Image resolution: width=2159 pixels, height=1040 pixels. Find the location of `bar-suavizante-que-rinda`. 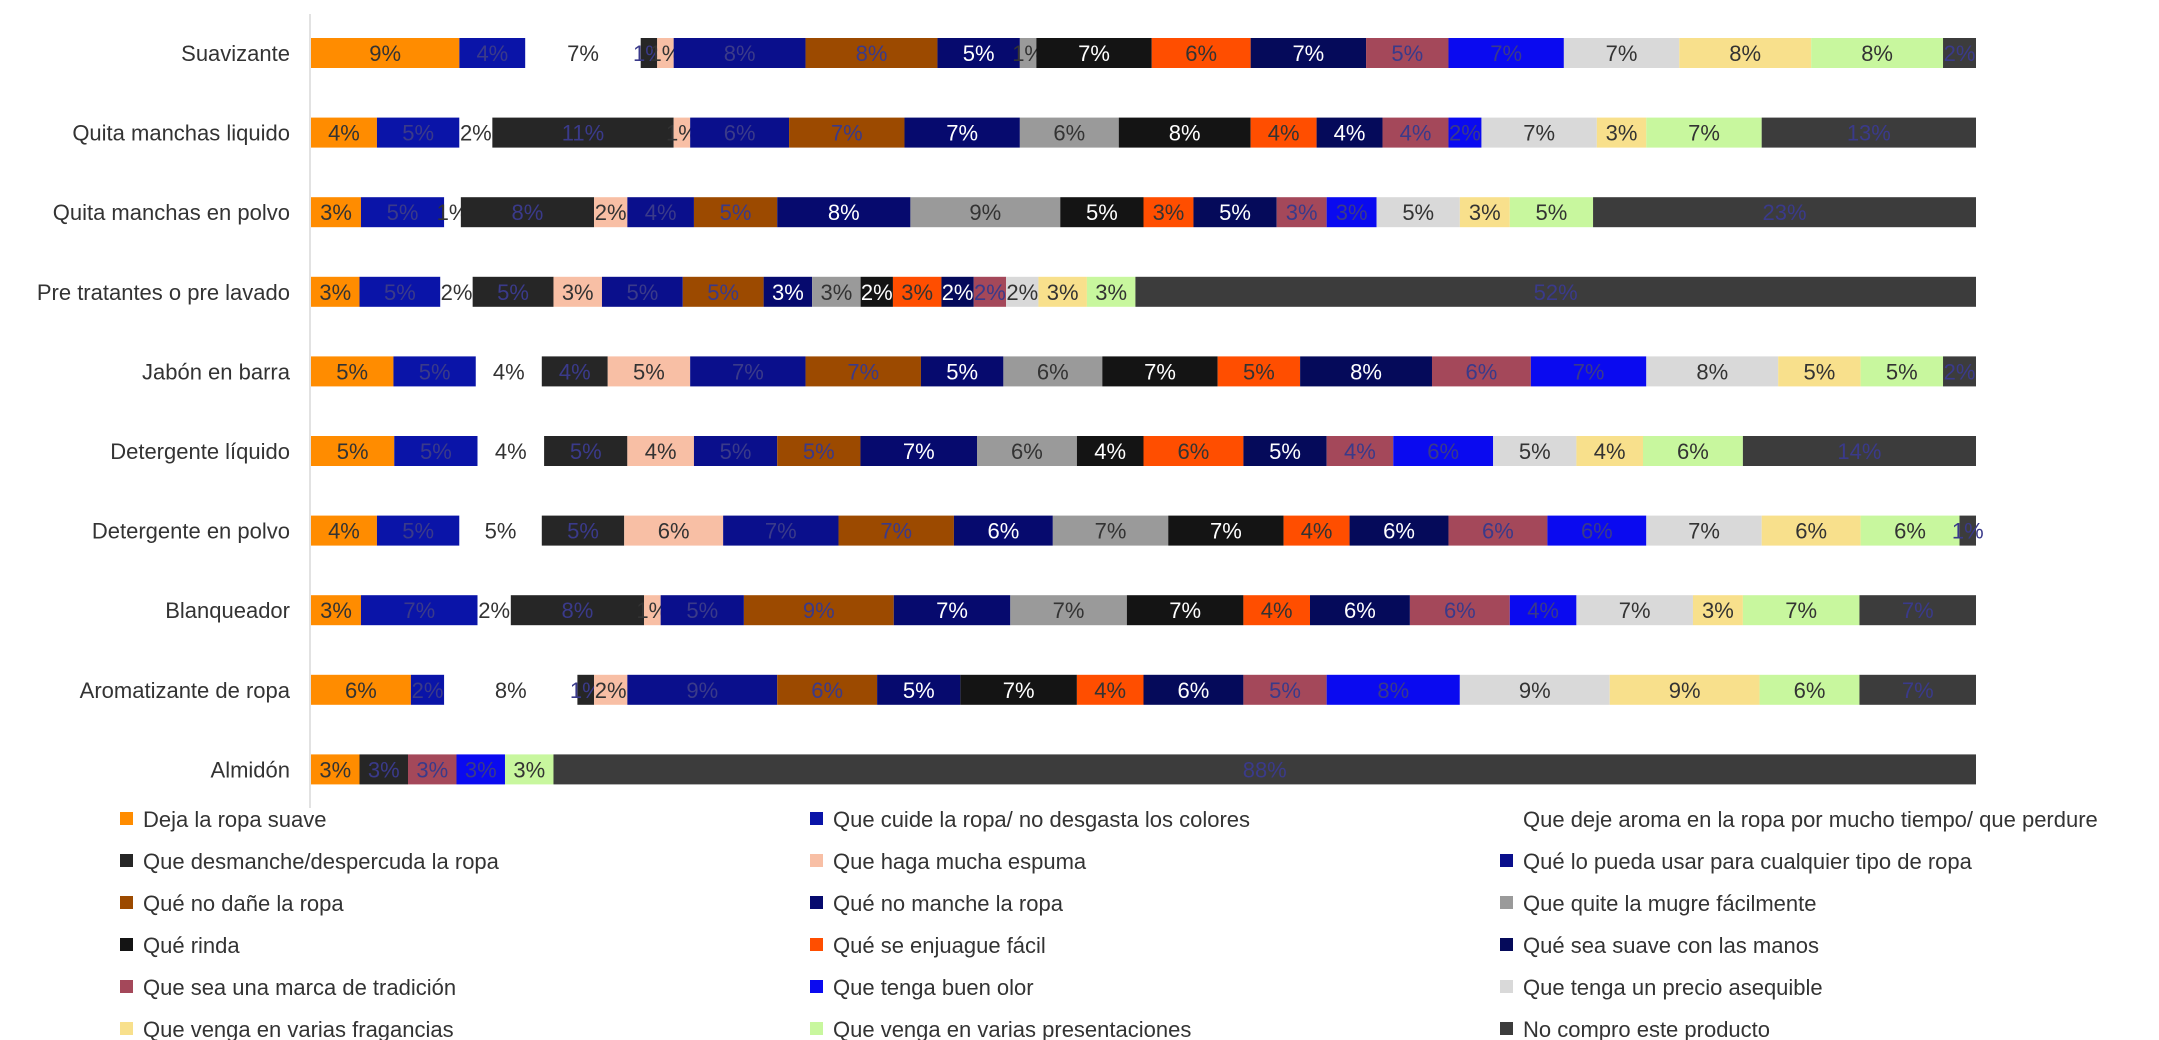

bar-suavizante-que-rinda is located at coordinates (1094, 53).